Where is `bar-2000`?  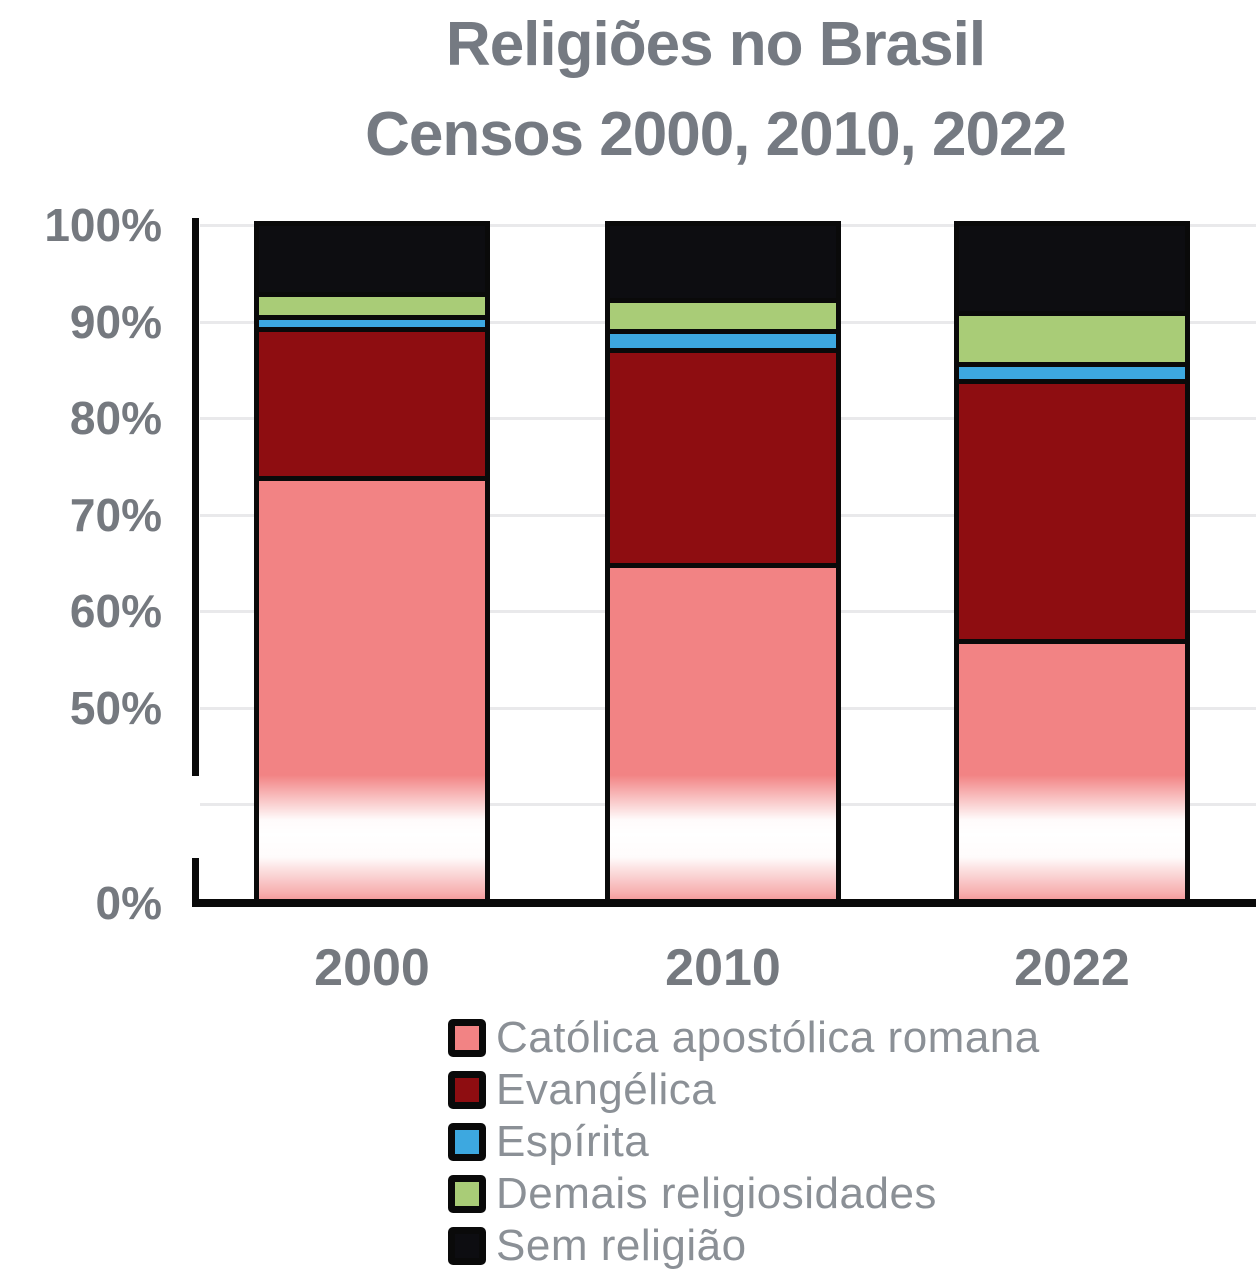 bar-2000 is located at coordinates (372, 564).